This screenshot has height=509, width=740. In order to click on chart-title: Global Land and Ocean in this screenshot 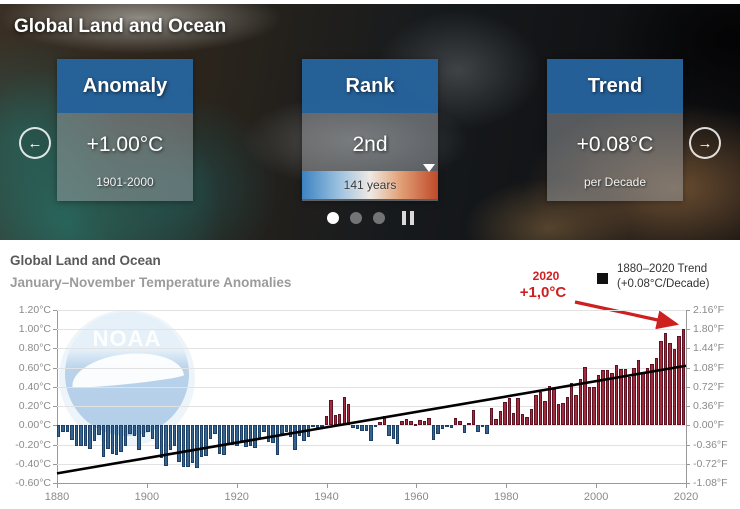, I will do `click(85, 260)`.